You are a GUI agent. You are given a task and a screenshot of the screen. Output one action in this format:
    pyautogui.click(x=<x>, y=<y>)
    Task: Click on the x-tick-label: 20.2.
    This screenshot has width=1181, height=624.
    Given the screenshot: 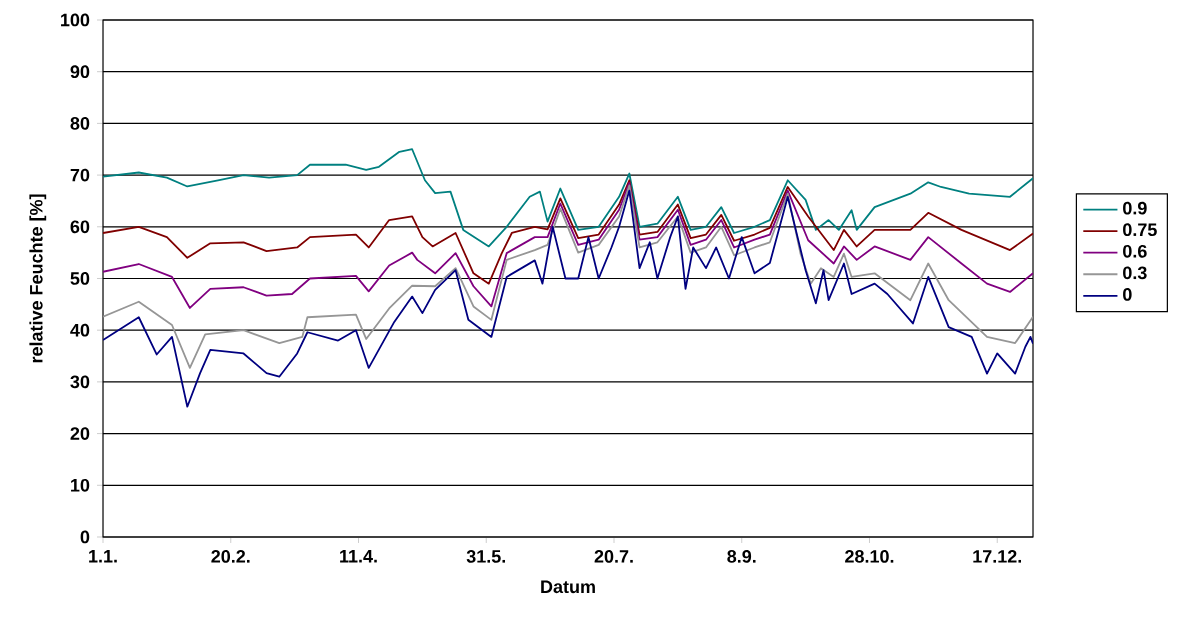 What is the action you would take?
    pyautogui.click(x=230, y=556)
    